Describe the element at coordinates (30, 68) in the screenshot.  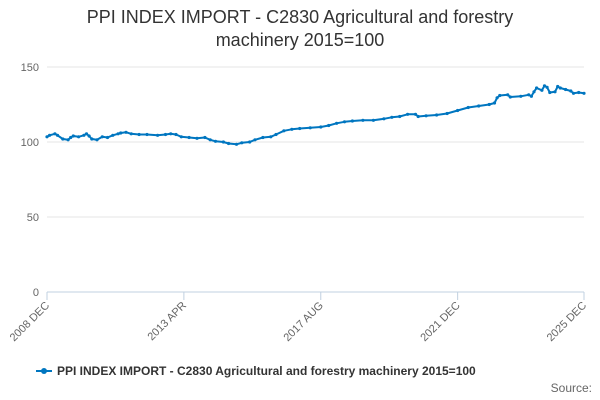
I see `y-tick-label: 150` at that location.